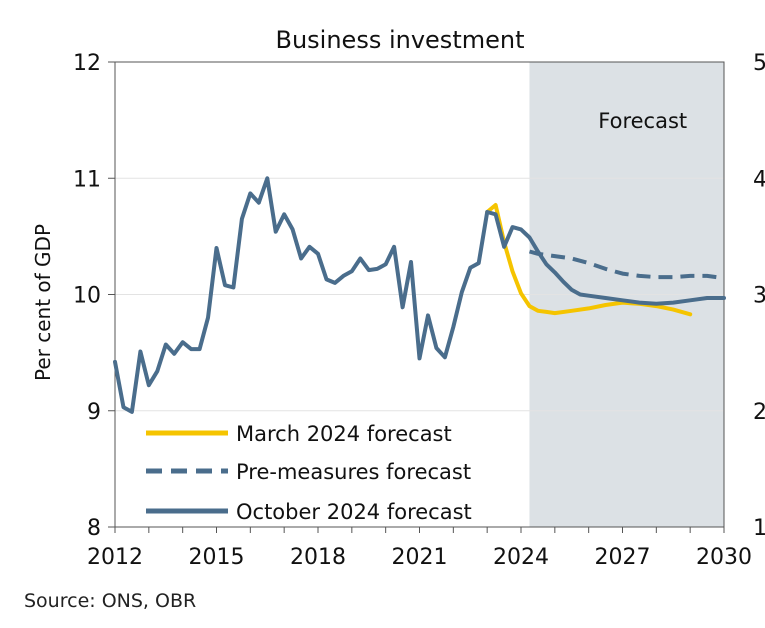 The width and height of the screenshot is (765, 628). Describe the element at coordinates (344, 434) in the screenshot. I see `legend-label: March 2024 forecast` at that location.